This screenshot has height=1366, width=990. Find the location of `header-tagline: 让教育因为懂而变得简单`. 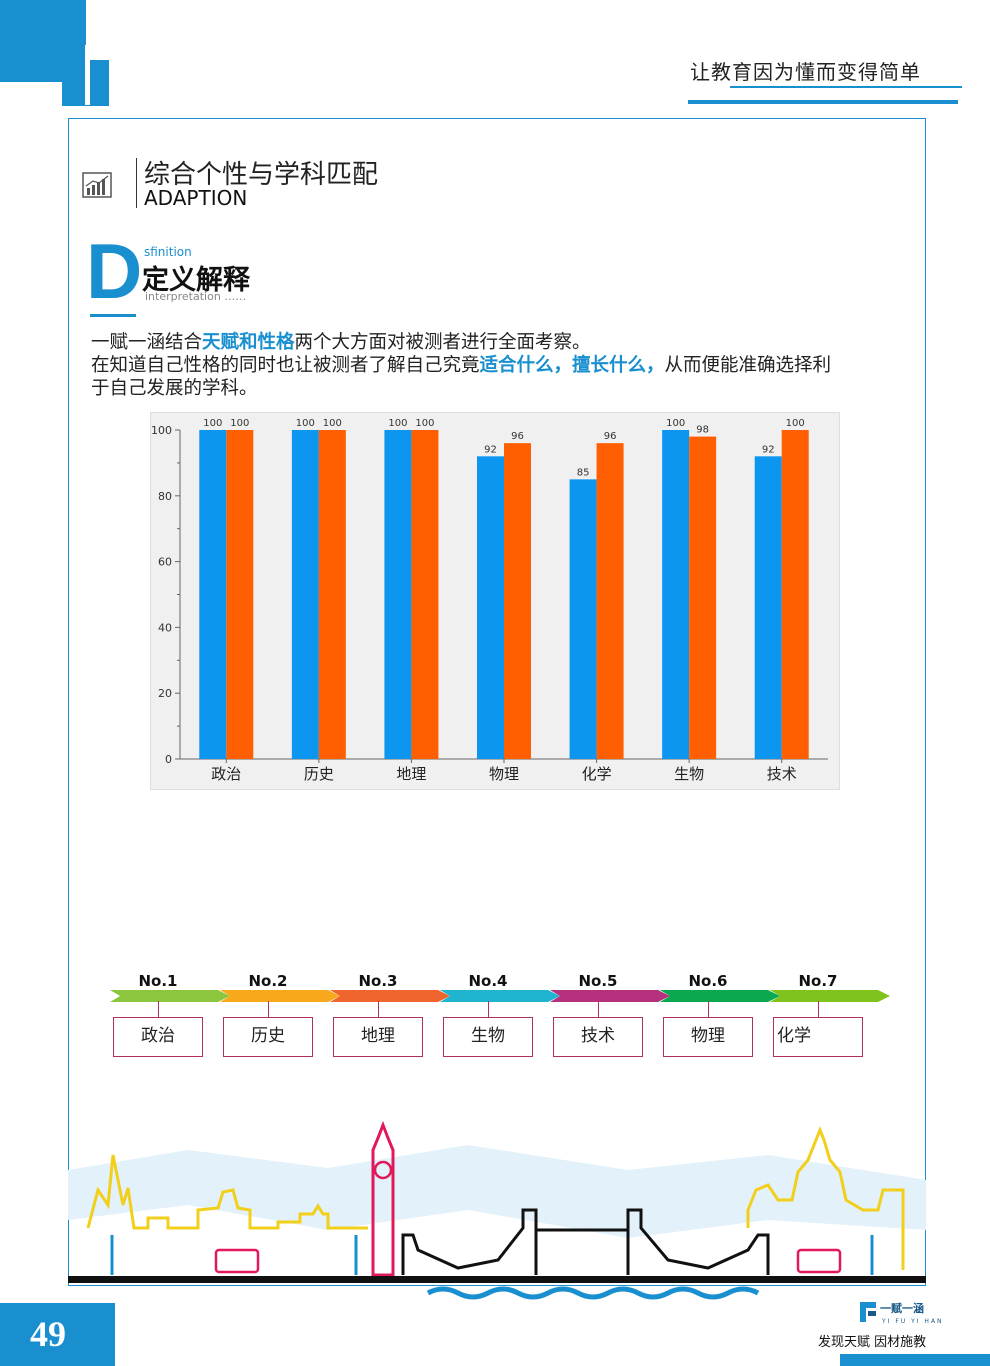

header-tagline: 让教育因为懂而变得简单 is located at coordinates (805, 72).